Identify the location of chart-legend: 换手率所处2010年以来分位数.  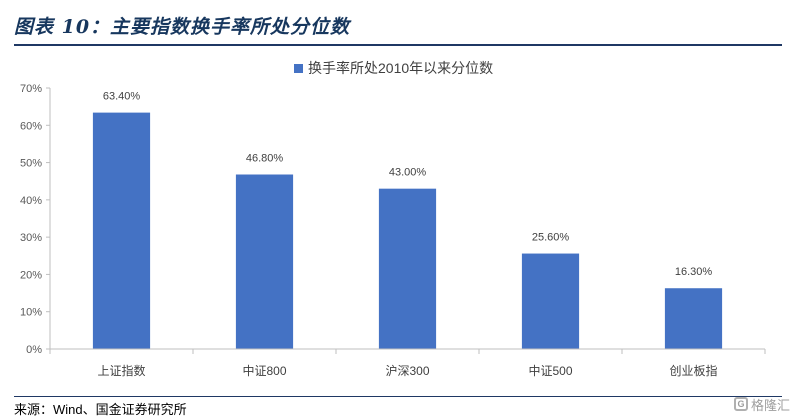
(393, 68).